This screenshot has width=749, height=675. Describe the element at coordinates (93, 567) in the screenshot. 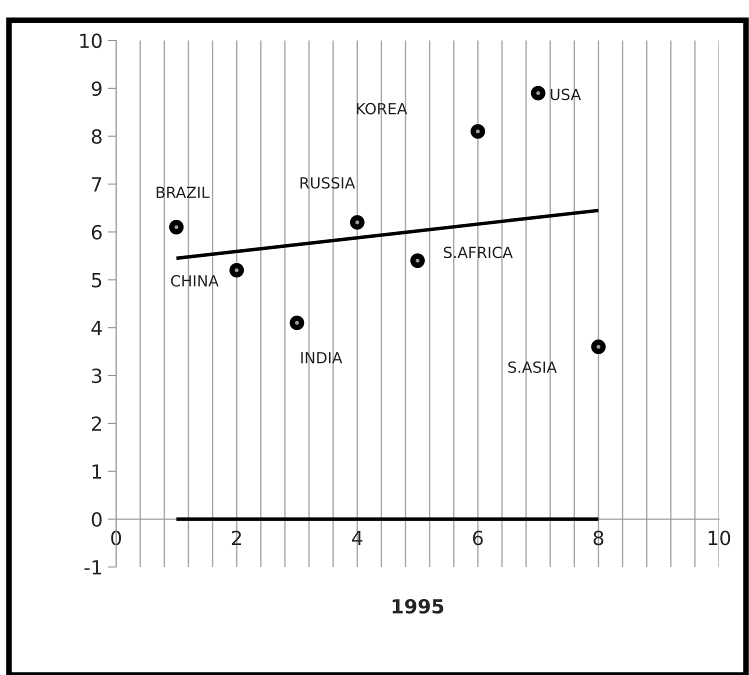

I see `y-tick-label: -1` at that location.